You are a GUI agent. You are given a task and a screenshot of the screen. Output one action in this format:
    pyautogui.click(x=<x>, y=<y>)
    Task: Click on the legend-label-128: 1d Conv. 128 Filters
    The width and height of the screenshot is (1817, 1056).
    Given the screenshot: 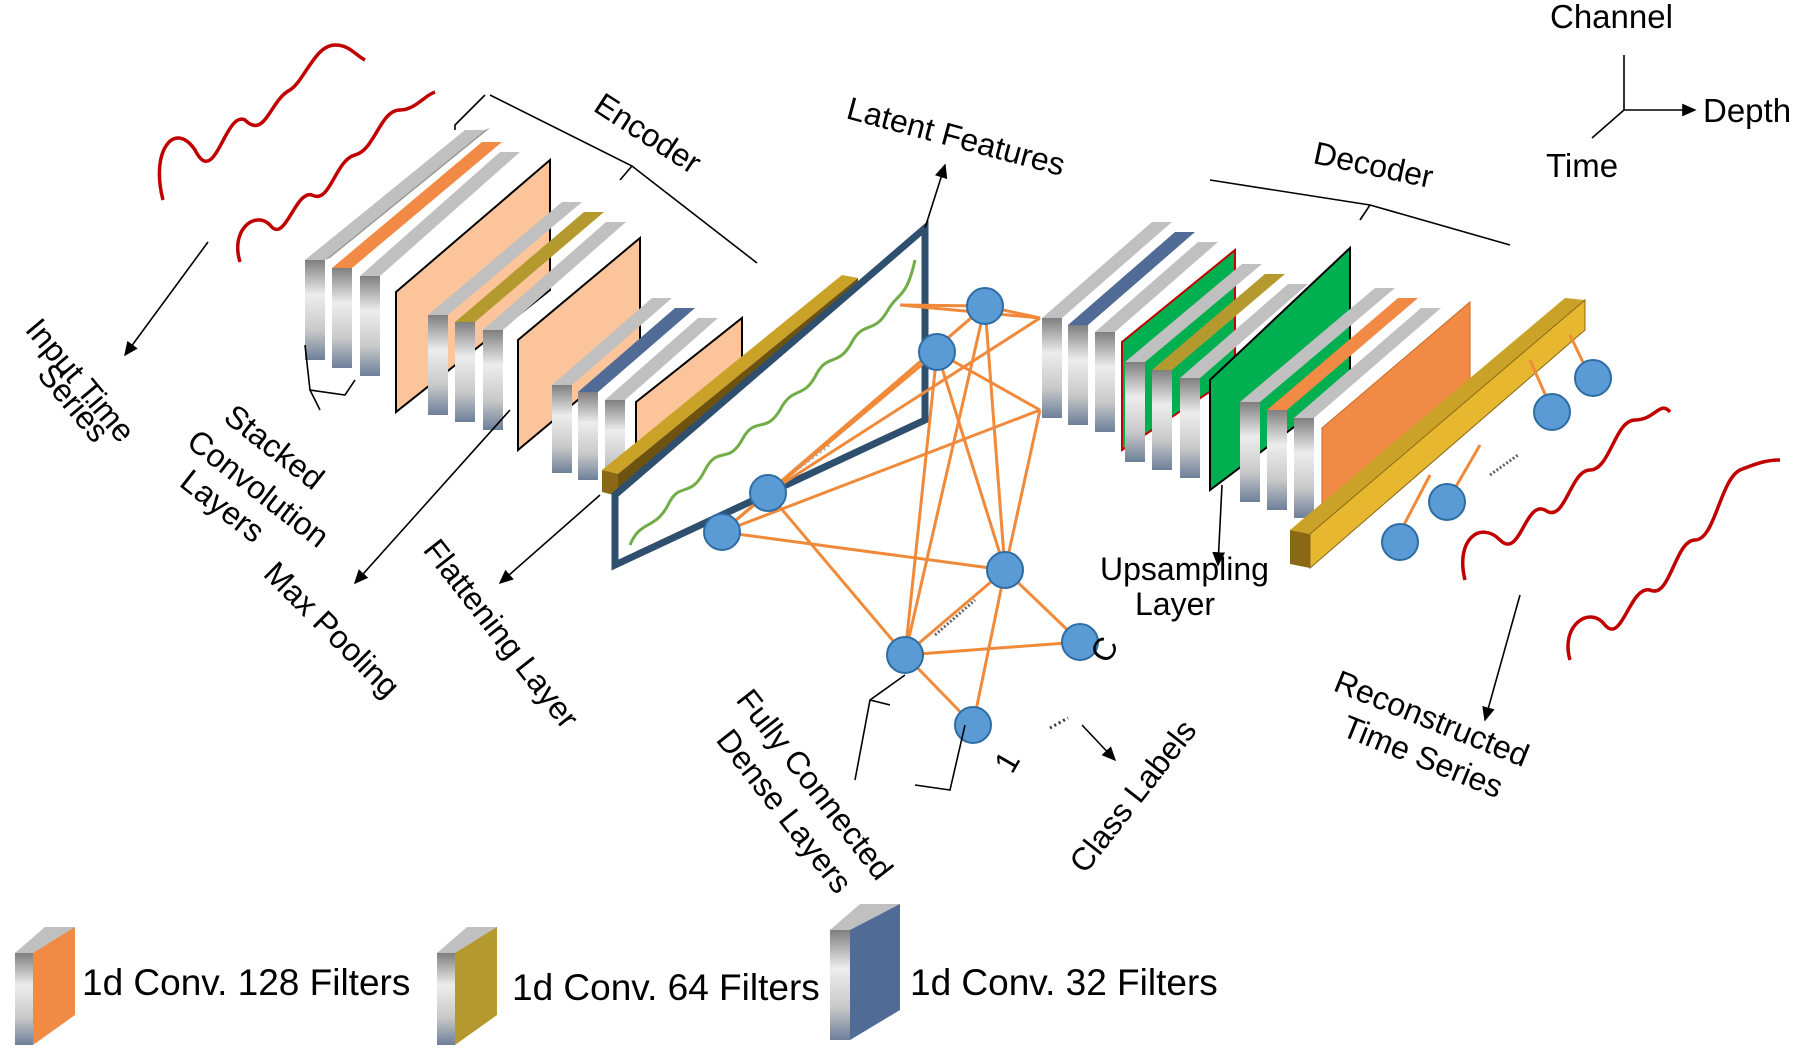 What is the action you would take?
    pyautogui.click(x=246, y=982)
    